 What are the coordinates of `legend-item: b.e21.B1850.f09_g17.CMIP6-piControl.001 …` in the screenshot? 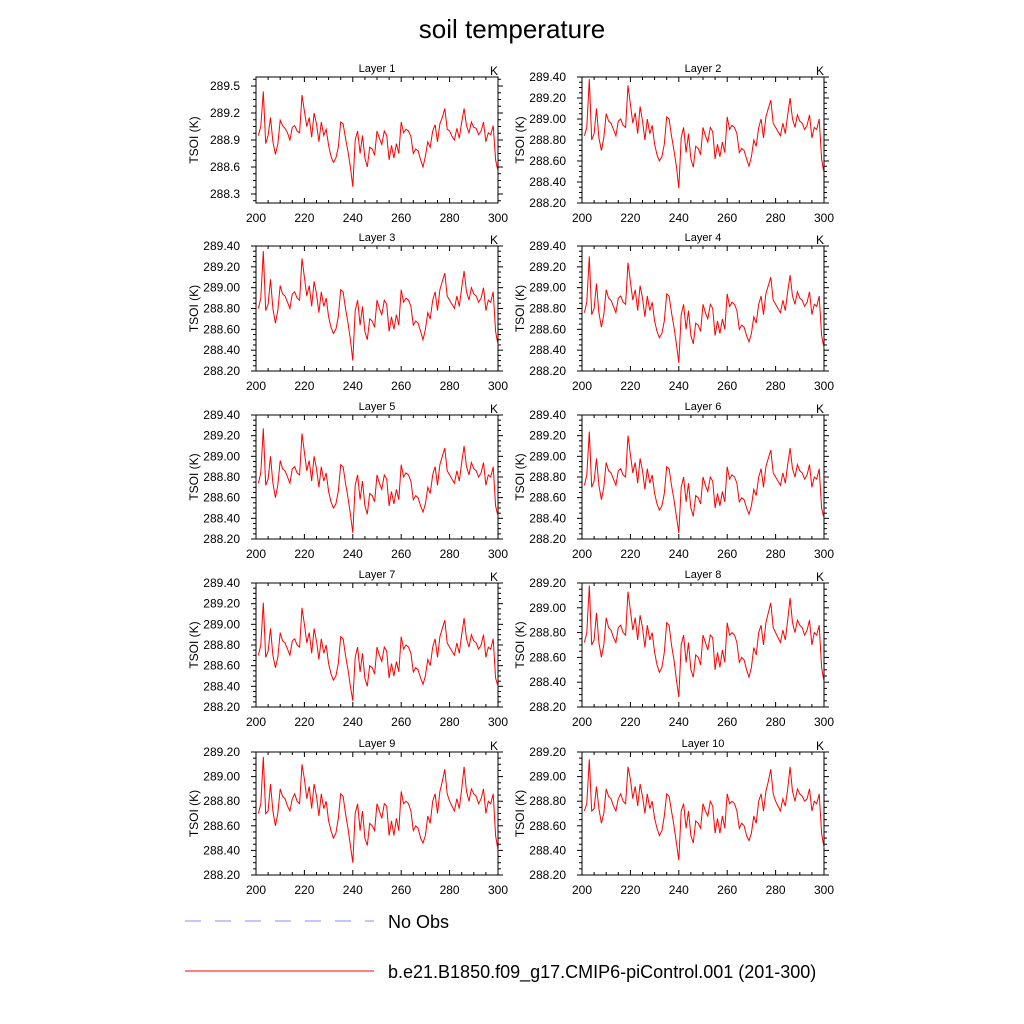 It's located at (500, 972).